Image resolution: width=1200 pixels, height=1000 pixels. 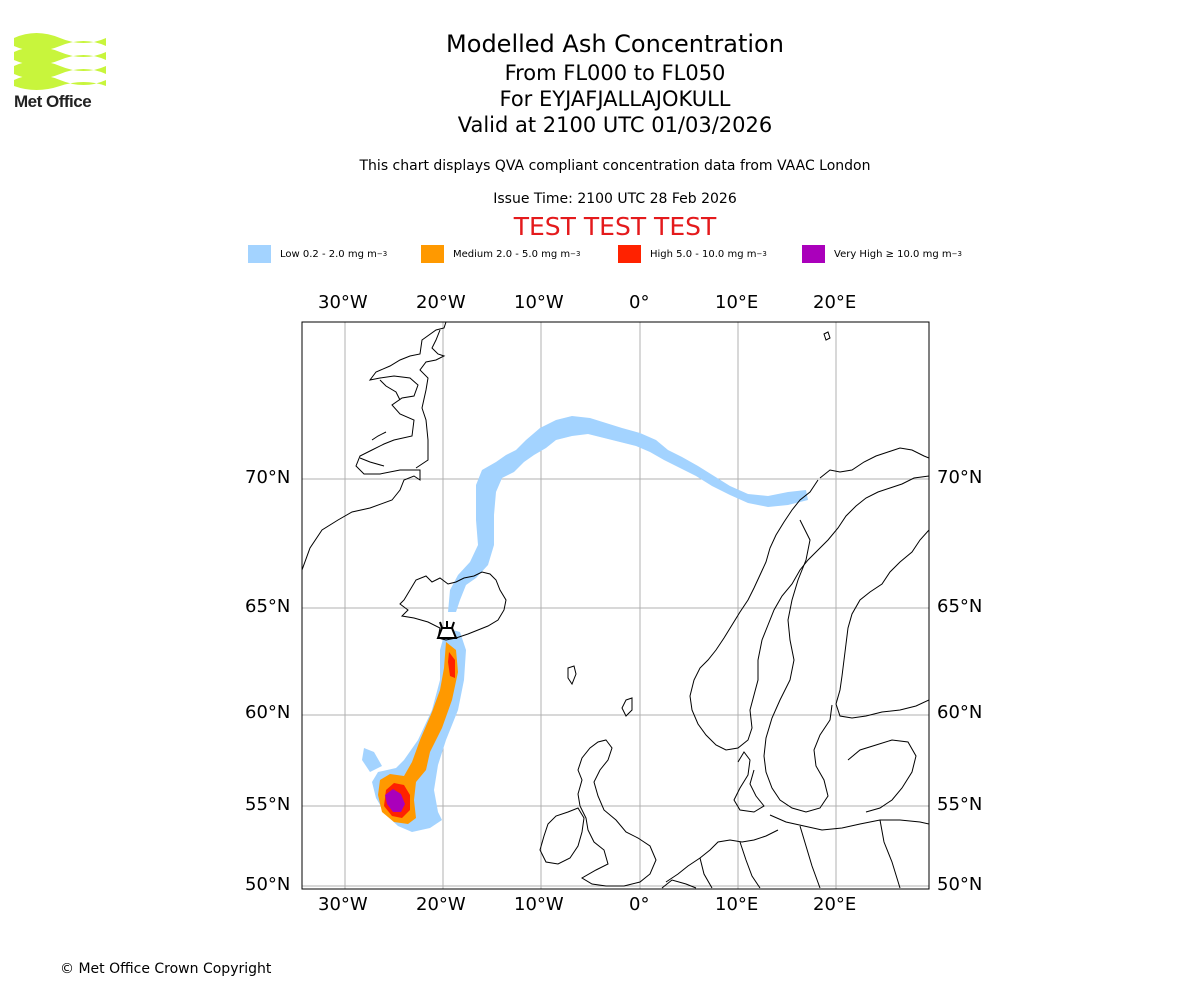 I want to click on lon-label-top-10e: 10°E, so click(x=737, y=302).